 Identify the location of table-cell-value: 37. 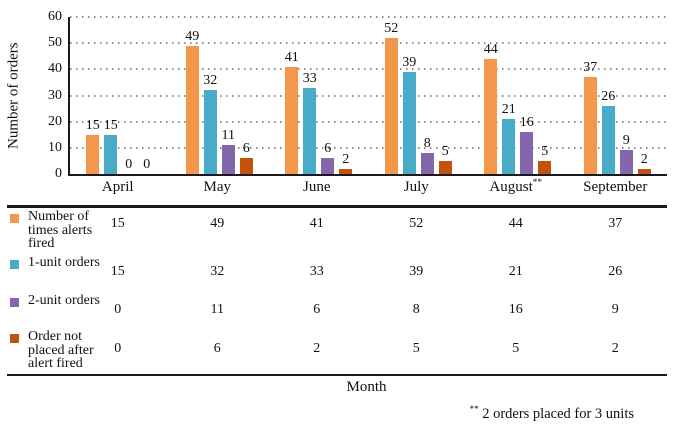
(615, 223).